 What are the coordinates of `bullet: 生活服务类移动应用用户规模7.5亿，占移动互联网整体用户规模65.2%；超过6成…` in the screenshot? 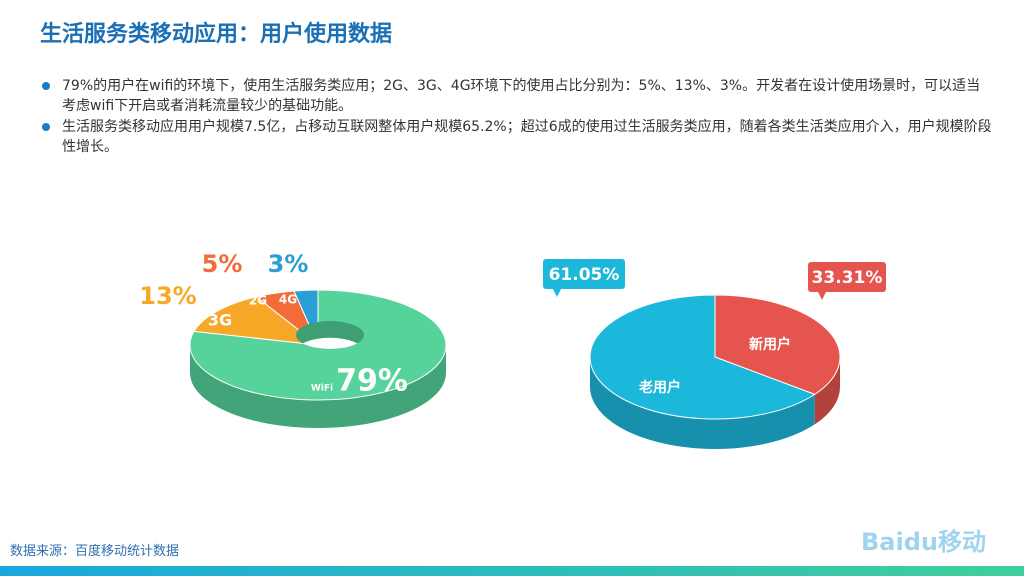 It's located at (517, 137).